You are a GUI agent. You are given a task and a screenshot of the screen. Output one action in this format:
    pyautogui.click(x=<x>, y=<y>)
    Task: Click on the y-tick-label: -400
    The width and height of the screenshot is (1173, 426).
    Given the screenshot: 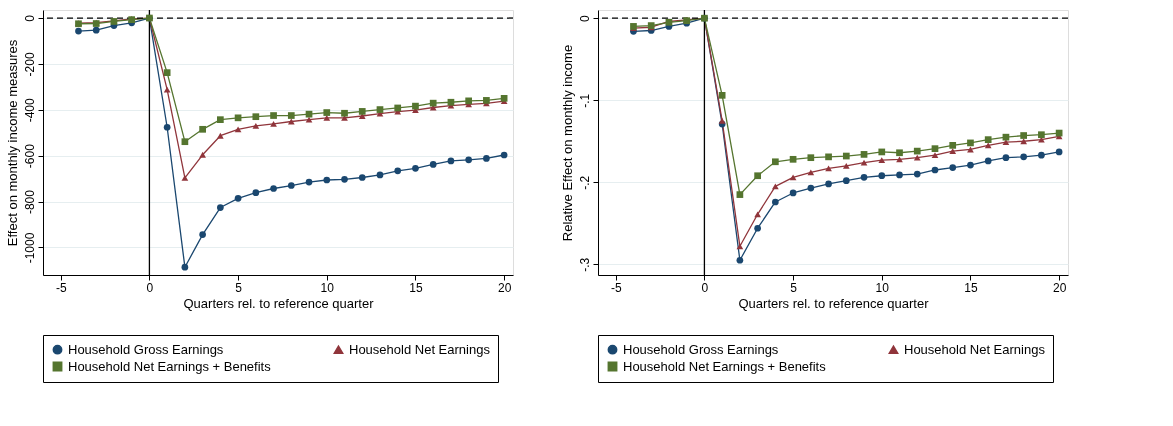 What is the action you would take?
    pyautogui.click(x=29, y=110)
    